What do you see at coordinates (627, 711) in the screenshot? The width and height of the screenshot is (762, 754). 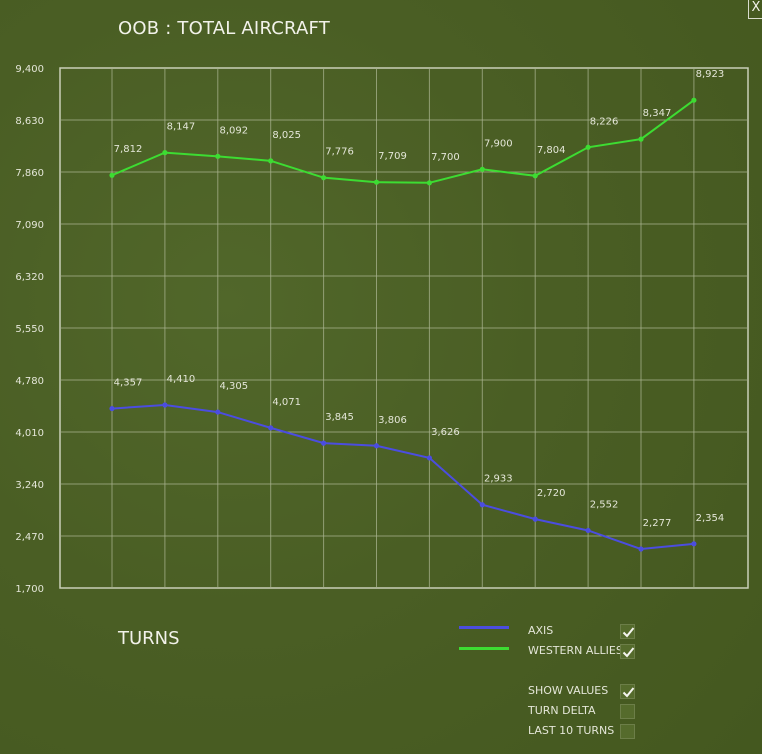 I see `turn-delta-checkbox` at bounding box center [627, 711].